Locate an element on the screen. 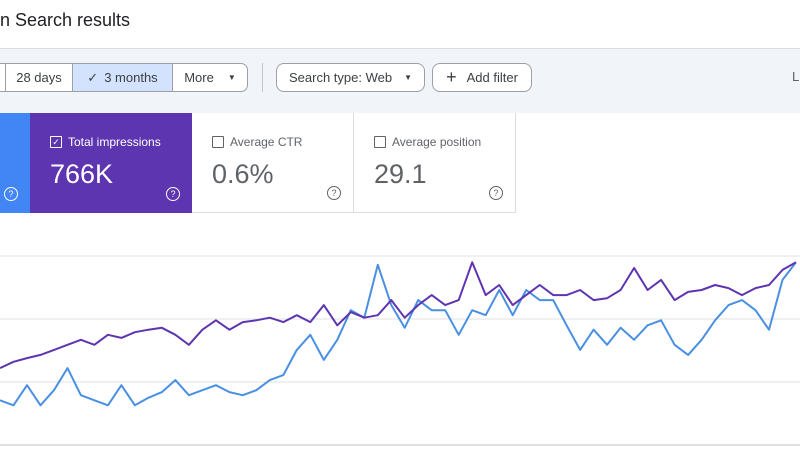  metric-label: Total impressions is located at coordinates (114, 142).